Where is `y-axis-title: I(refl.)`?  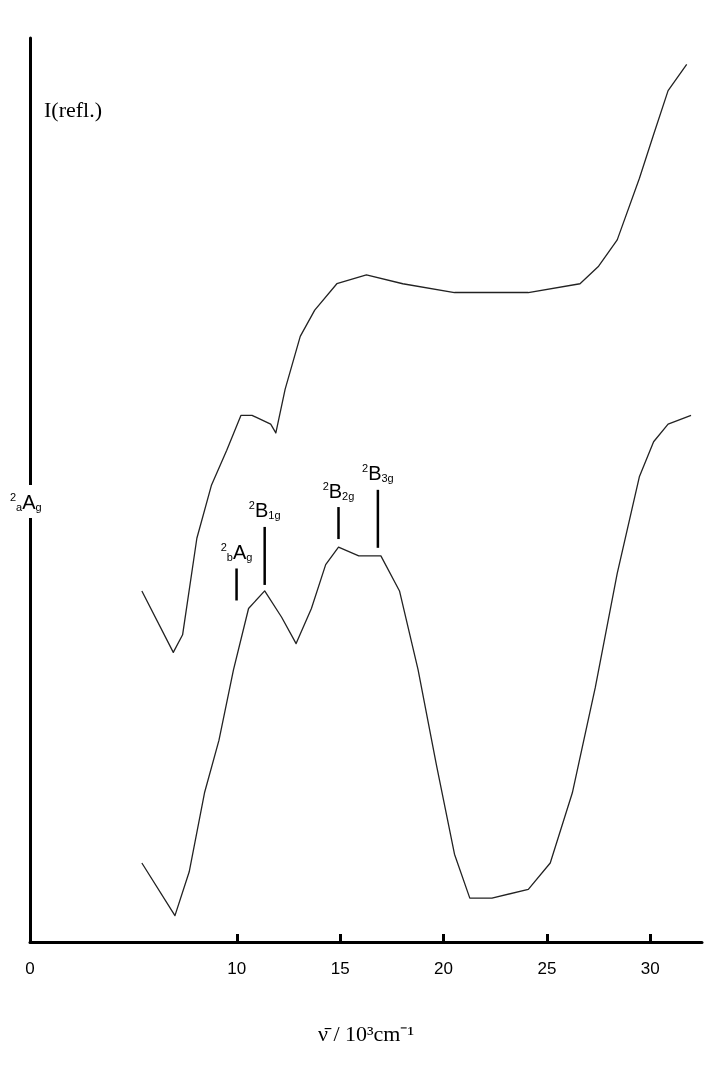 y-axis-title: I(refl.) is located at coordinates (73, 109).